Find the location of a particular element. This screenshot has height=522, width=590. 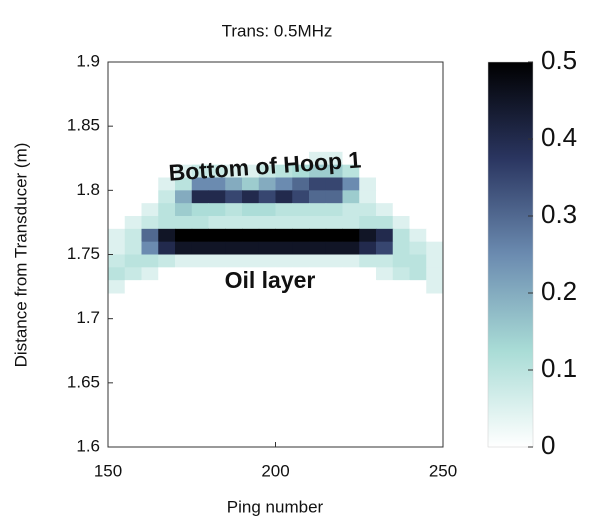

x-axis-label: Ping number is located at coordinates (275, 506).